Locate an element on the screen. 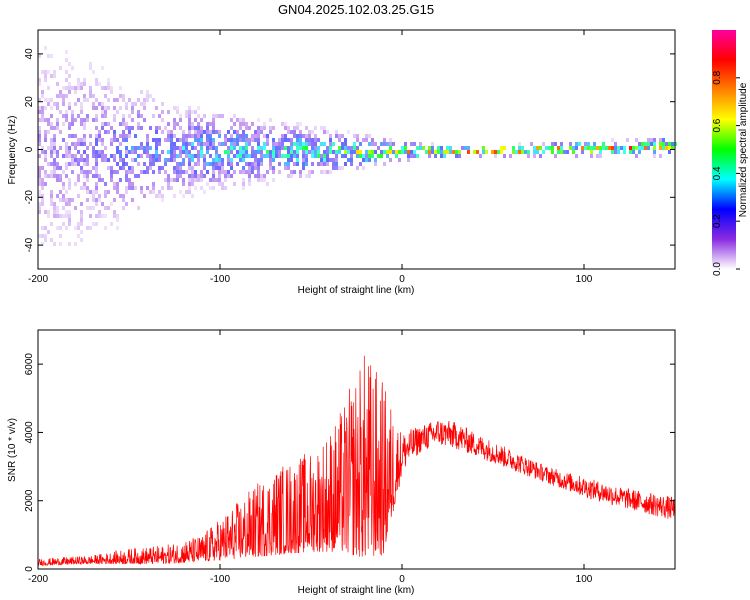 The width and height of the screenshot is (750, 600). colorbar-tick-label: 0.2 is located at coordinates (717, 221).